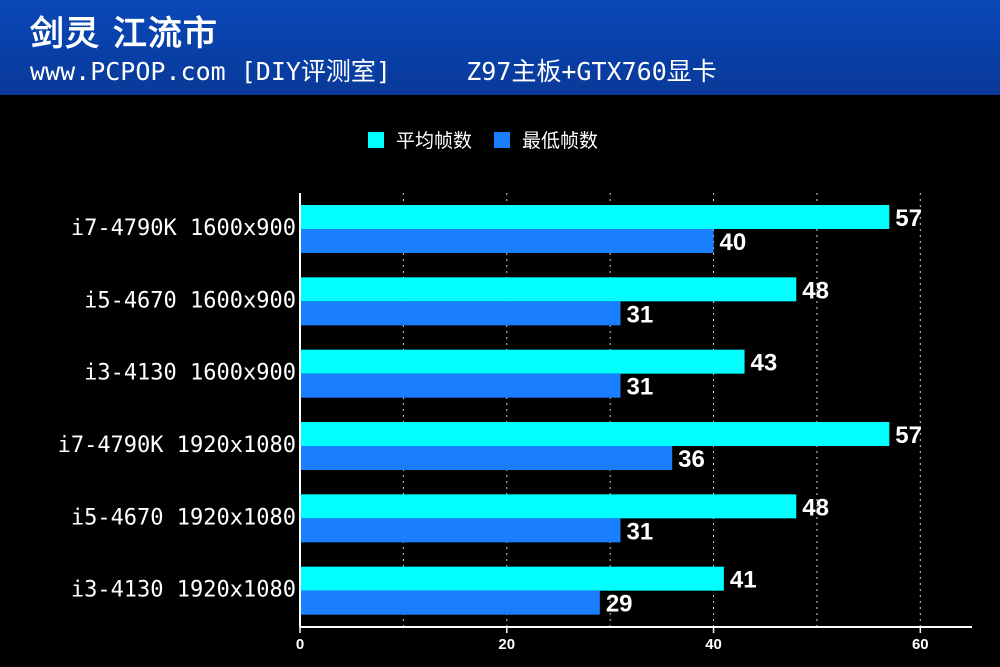 This screenshot has width=1000, height=667. What do you see at coordinates (183, 228) in the screenshot?
I see `category-label: i7-4790K 1600x900` at bounding box center [183, 228].